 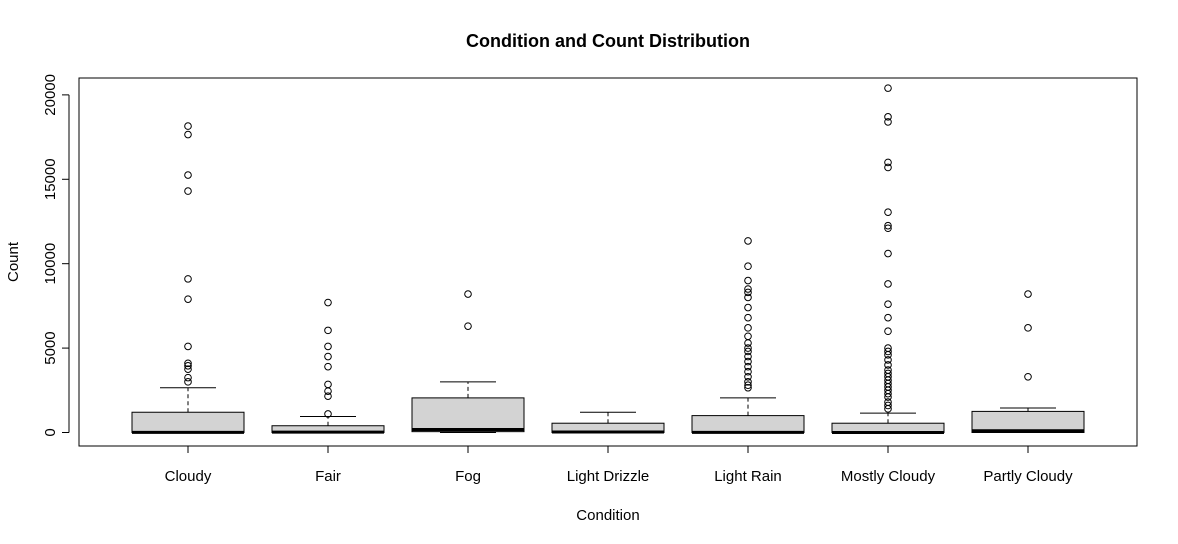 I want to click on x-tick-label: Mostly Cloudy, so click(x=888, y=476).